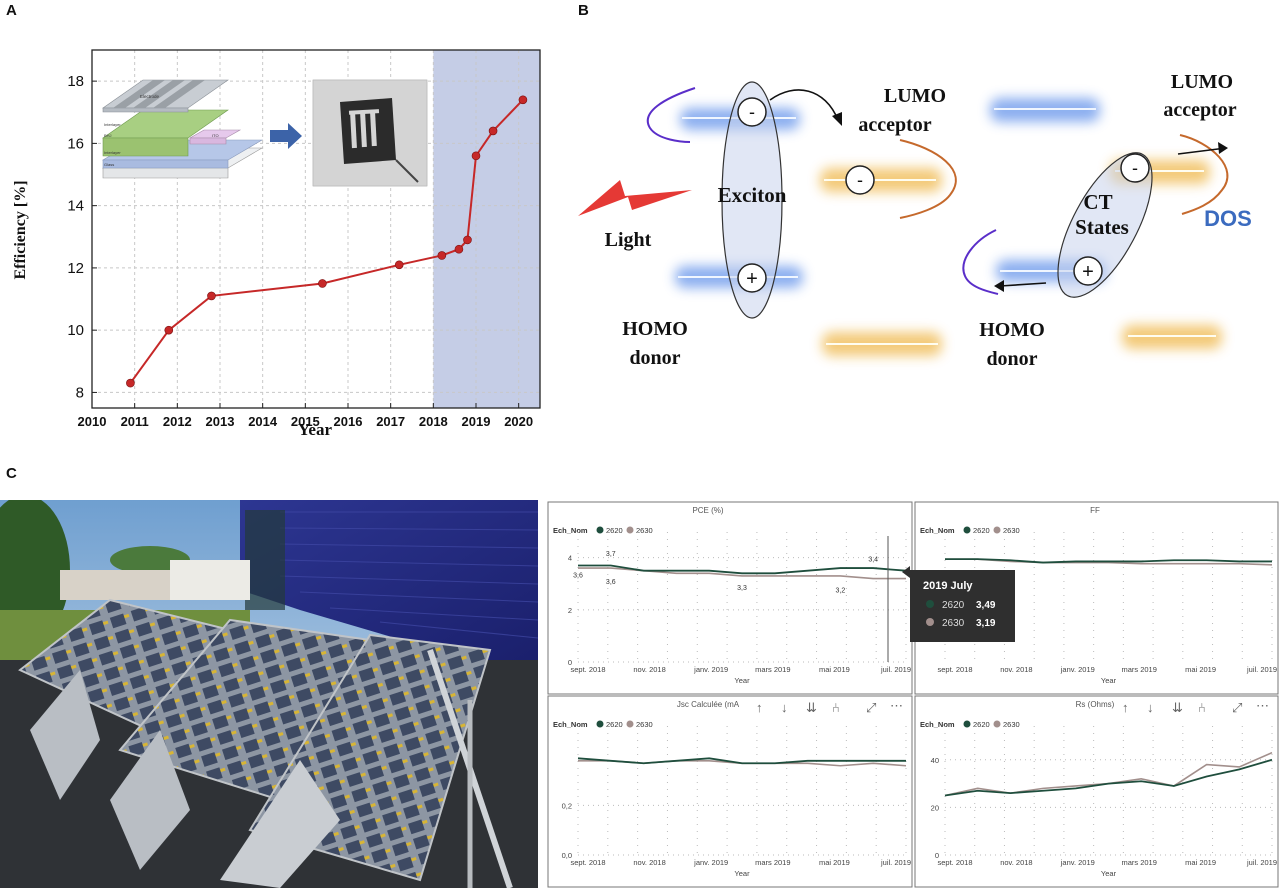 This screenshot has height=889, width=1280. I want to click on dos-curve-acceptor-right, so click(1204, 174).